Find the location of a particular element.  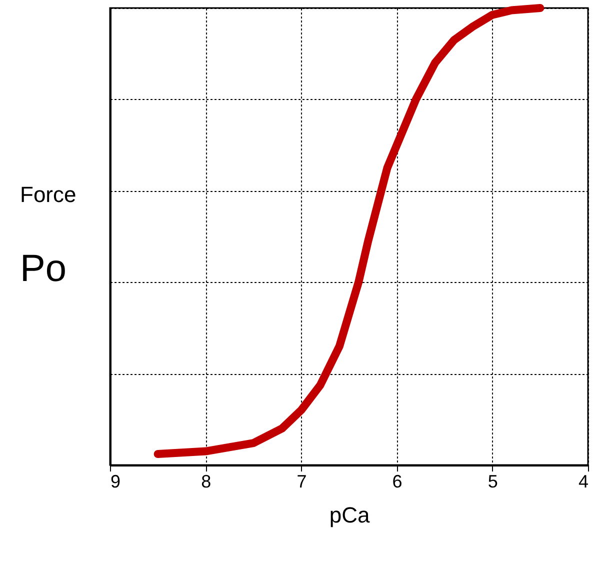

x-tick-label: 5 is located at coordinates (493, 482).